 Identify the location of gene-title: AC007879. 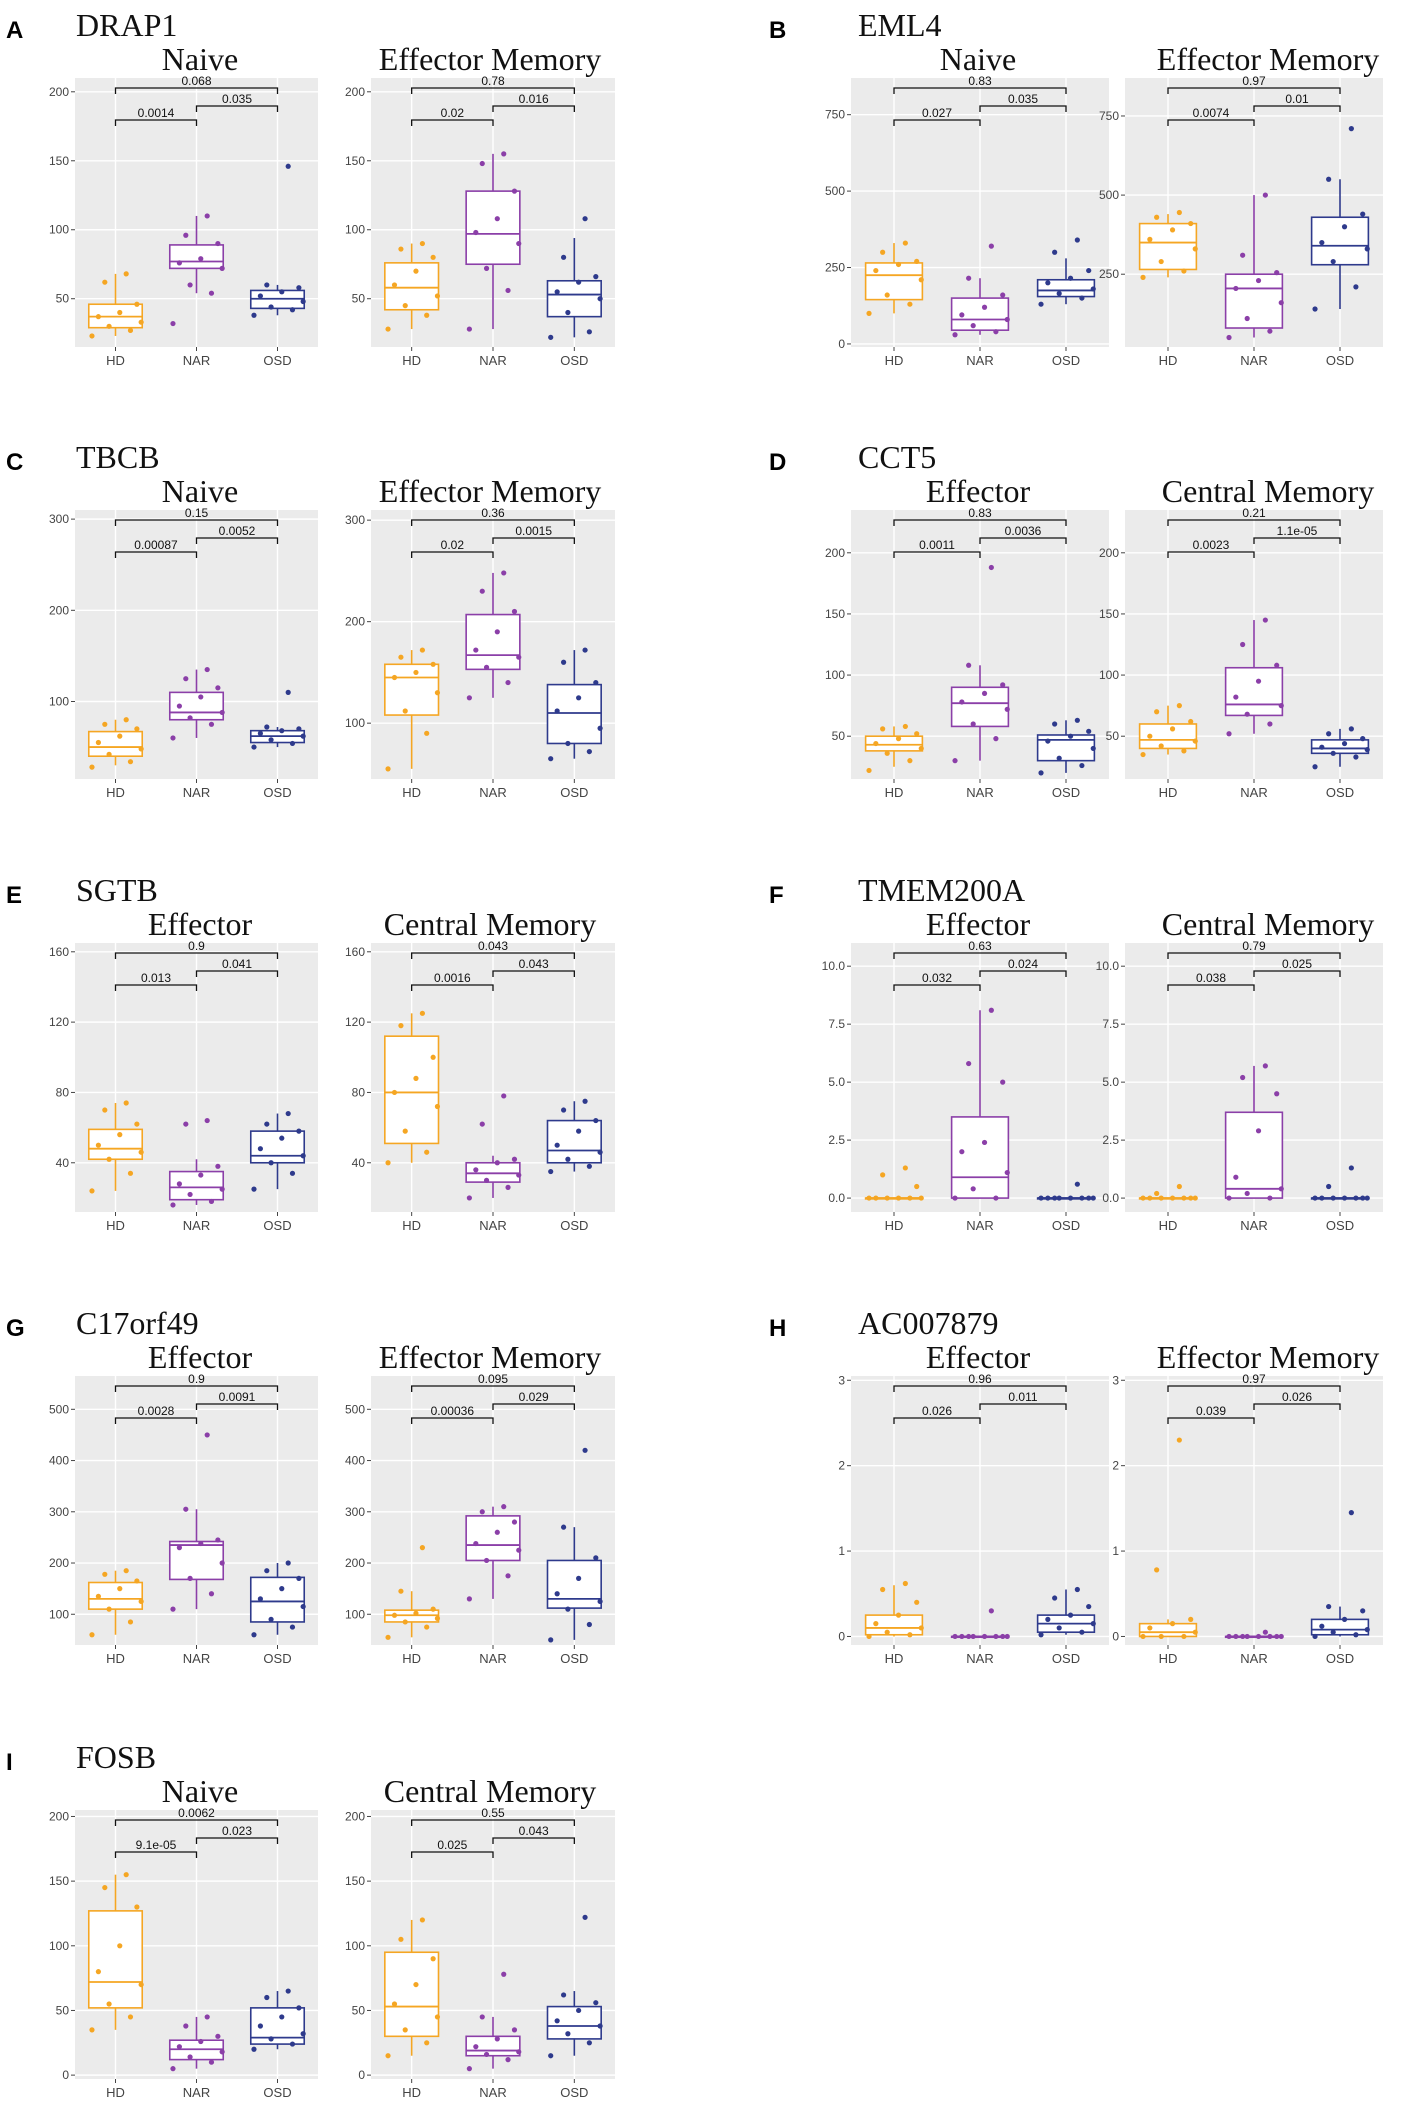
(928, 1323).